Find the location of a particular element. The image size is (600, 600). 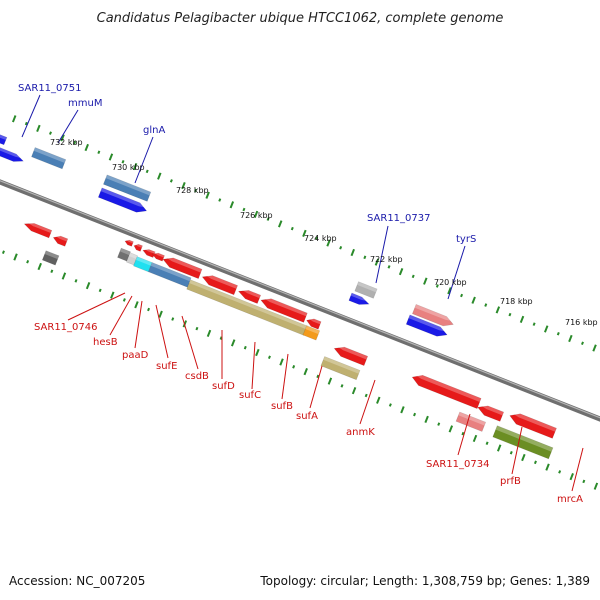

gene-sar11_0734-shine is located at coordinates (447, 387).